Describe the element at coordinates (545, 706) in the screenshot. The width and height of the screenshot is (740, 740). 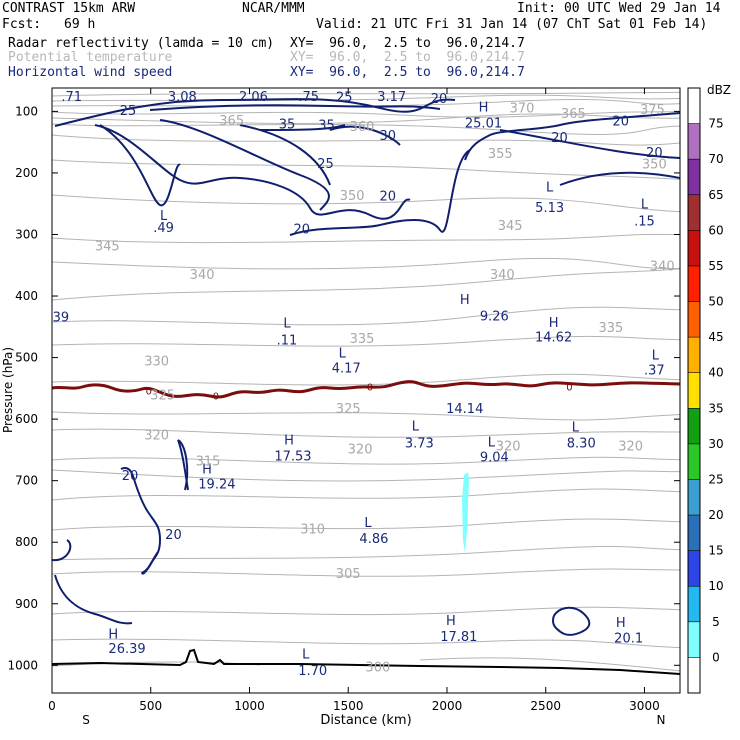
I see `x-tick-label: 2500` at that location.